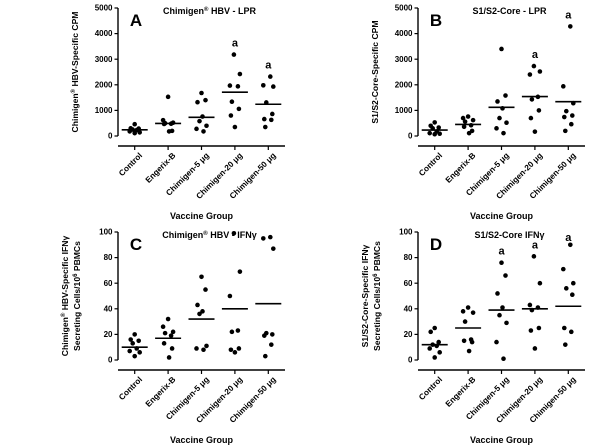  What do you see at coordinates (461, 392) in the screenshot?
I see `x-category-label: Engerix-B` at bounding box center [461, 392].